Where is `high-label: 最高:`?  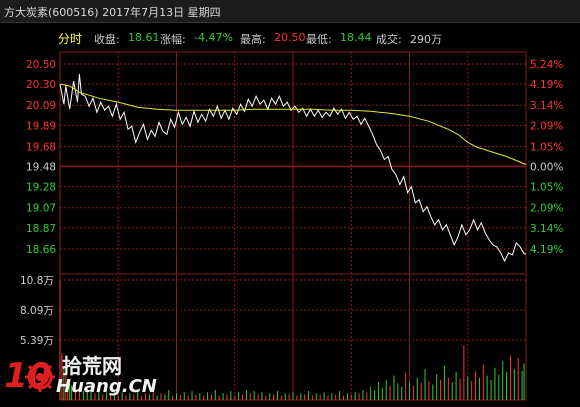
high-label: 最高: is located at coordinates (253, 39).